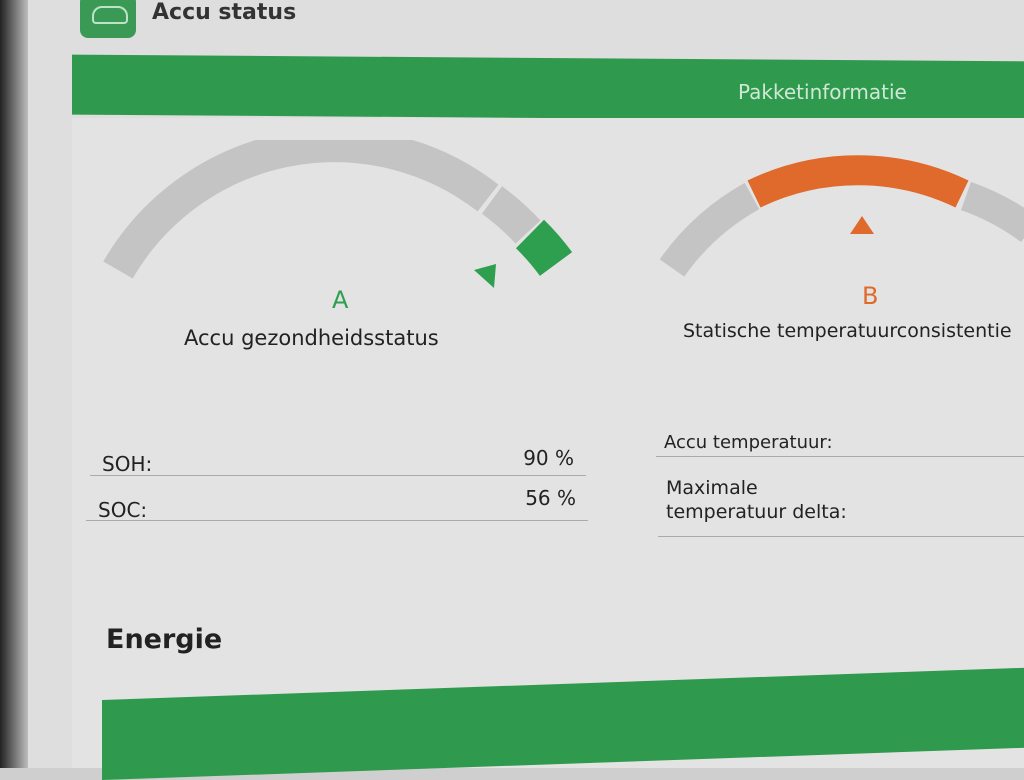 This screenshot has width=1024, height=780. I want to click on screen-bezel, so click(14, 384).